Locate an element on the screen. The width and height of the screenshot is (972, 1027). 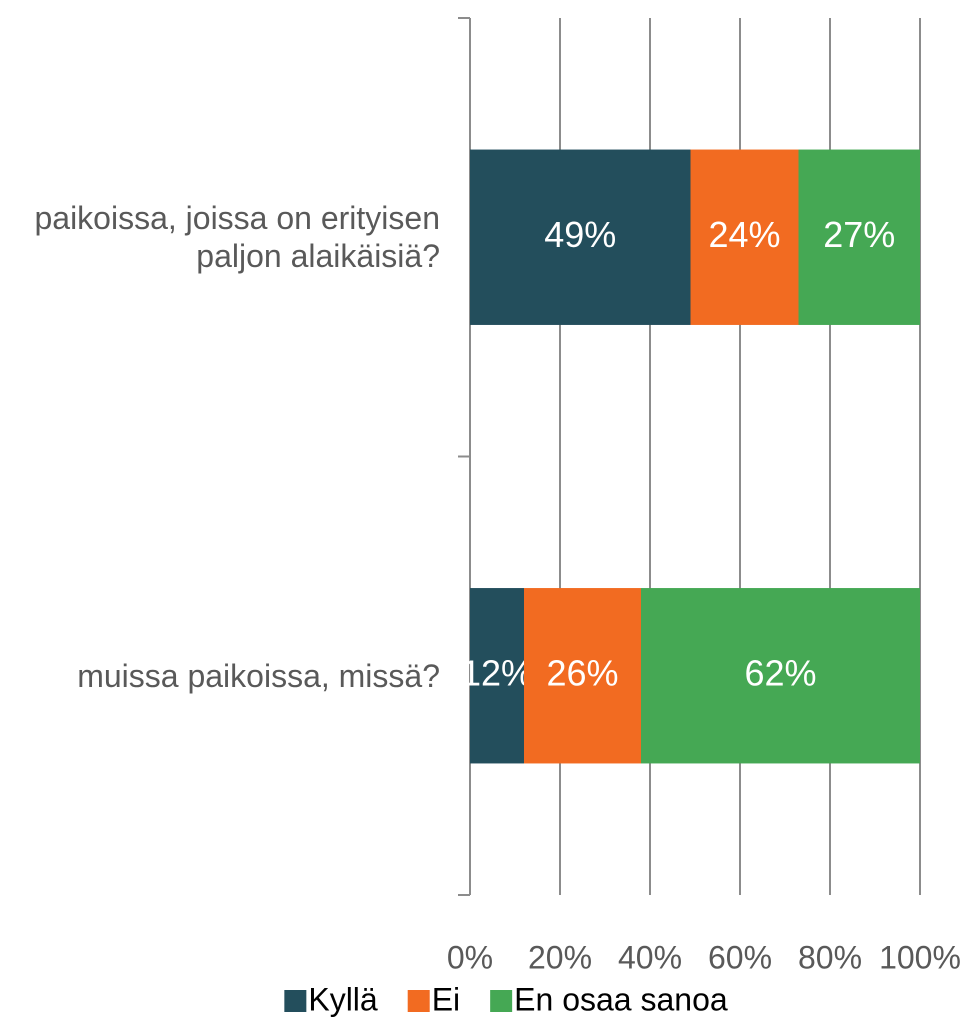
data-label: 26% is located at coordinates (582, 672).